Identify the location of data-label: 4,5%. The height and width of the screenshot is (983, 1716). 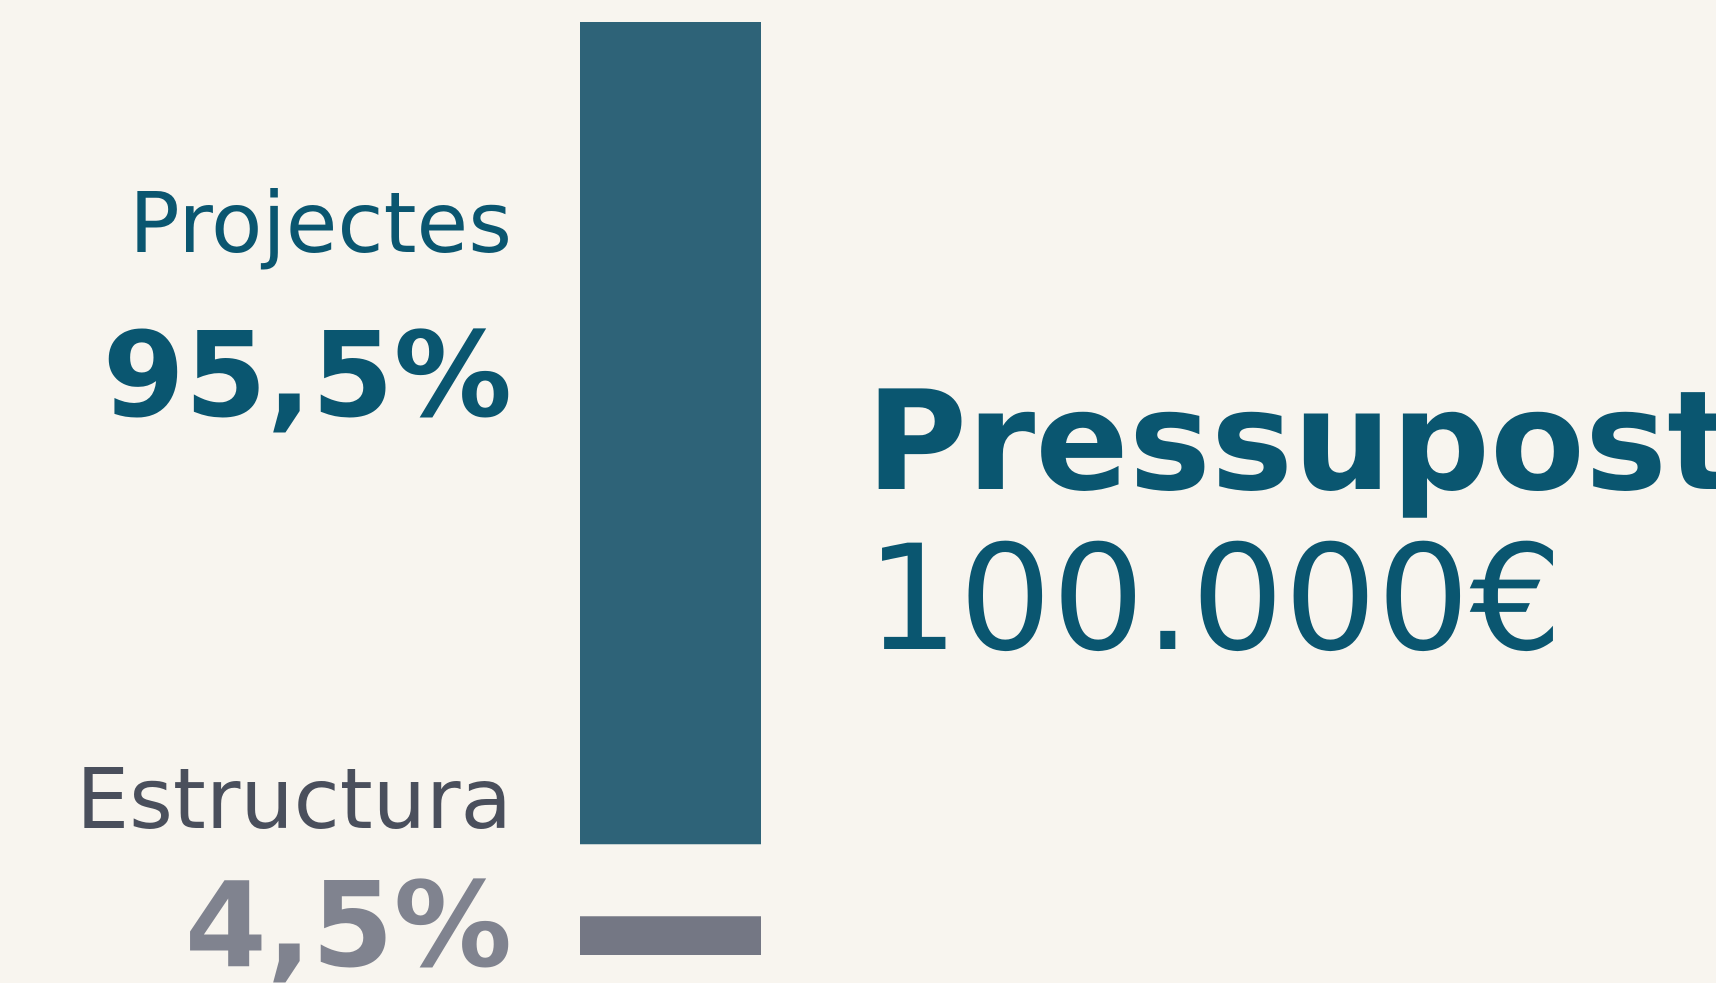
(348, 919).